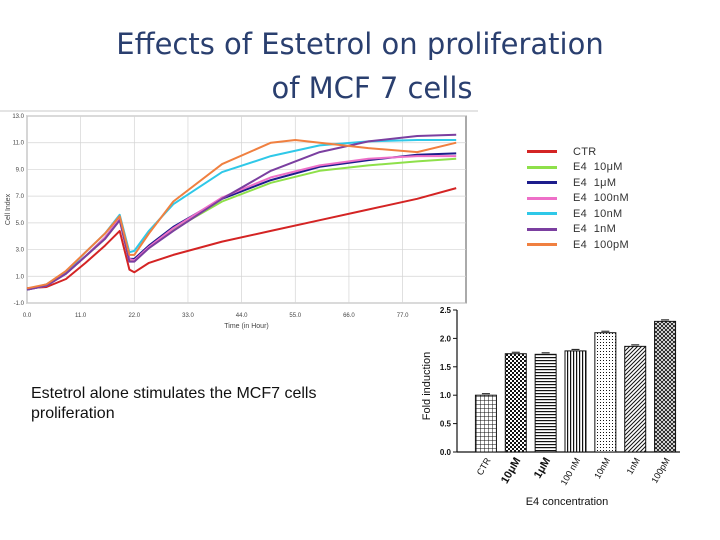 This screenshot has width=720, height=540. Describe the element at coordinates (19, 304) in the screenshot. I see `y-tick-label: -1.0` at that location.